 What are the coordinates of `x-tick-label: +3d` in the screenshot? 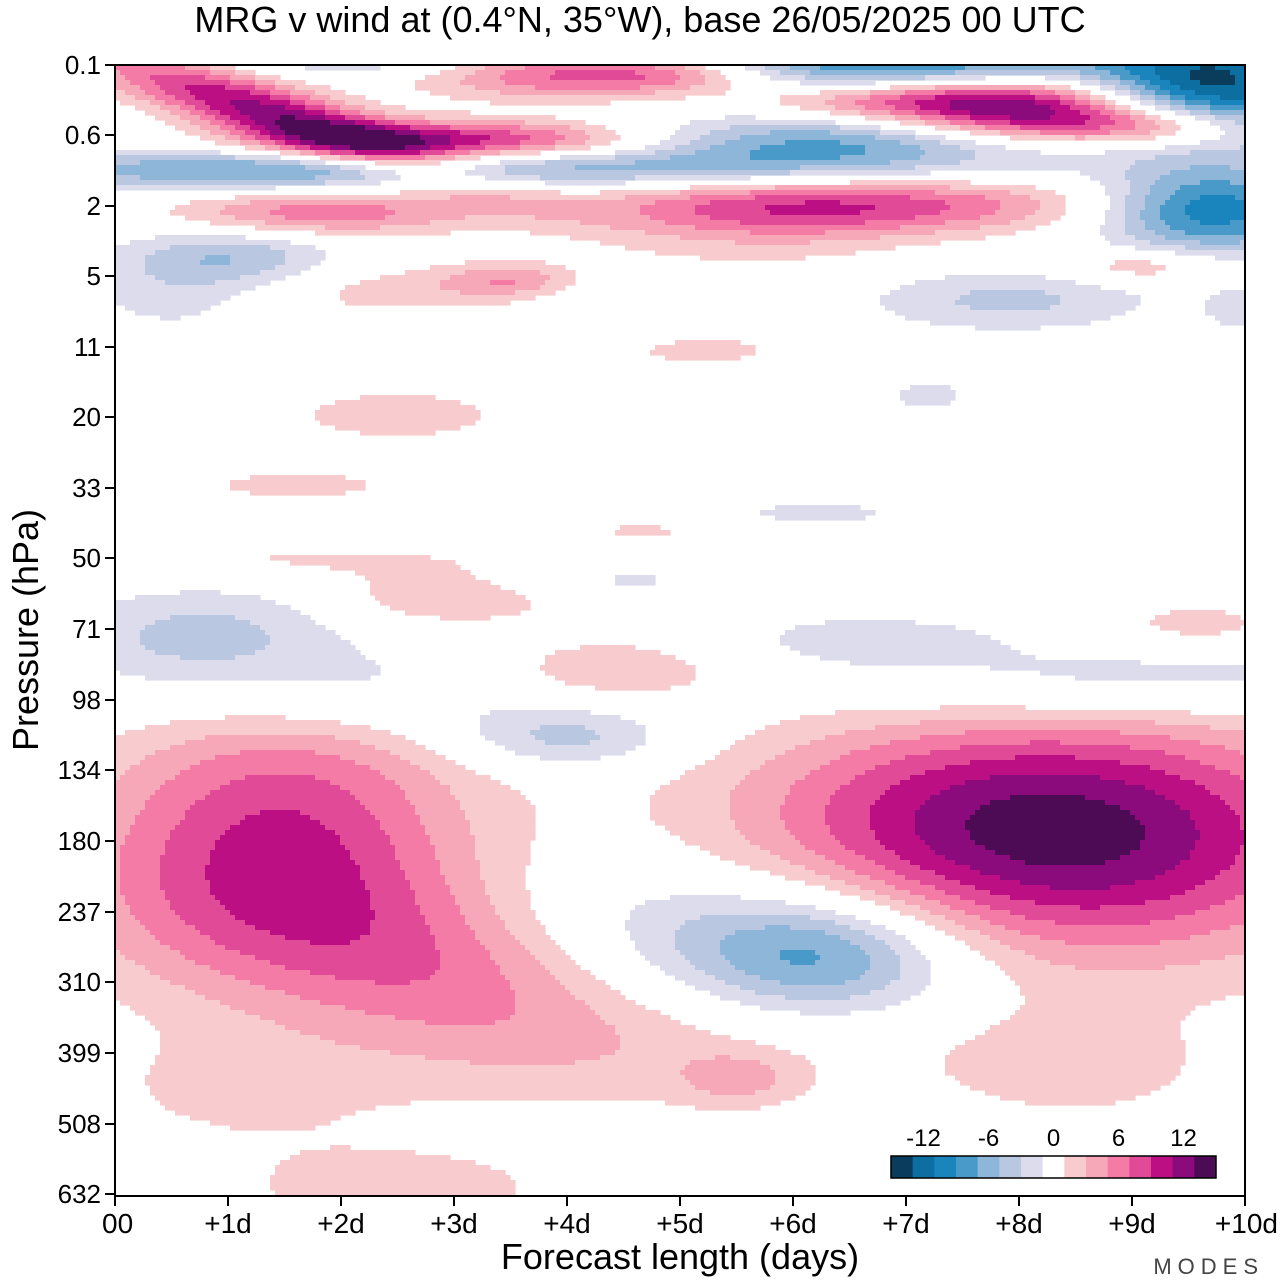 It's located at (454, 1223).